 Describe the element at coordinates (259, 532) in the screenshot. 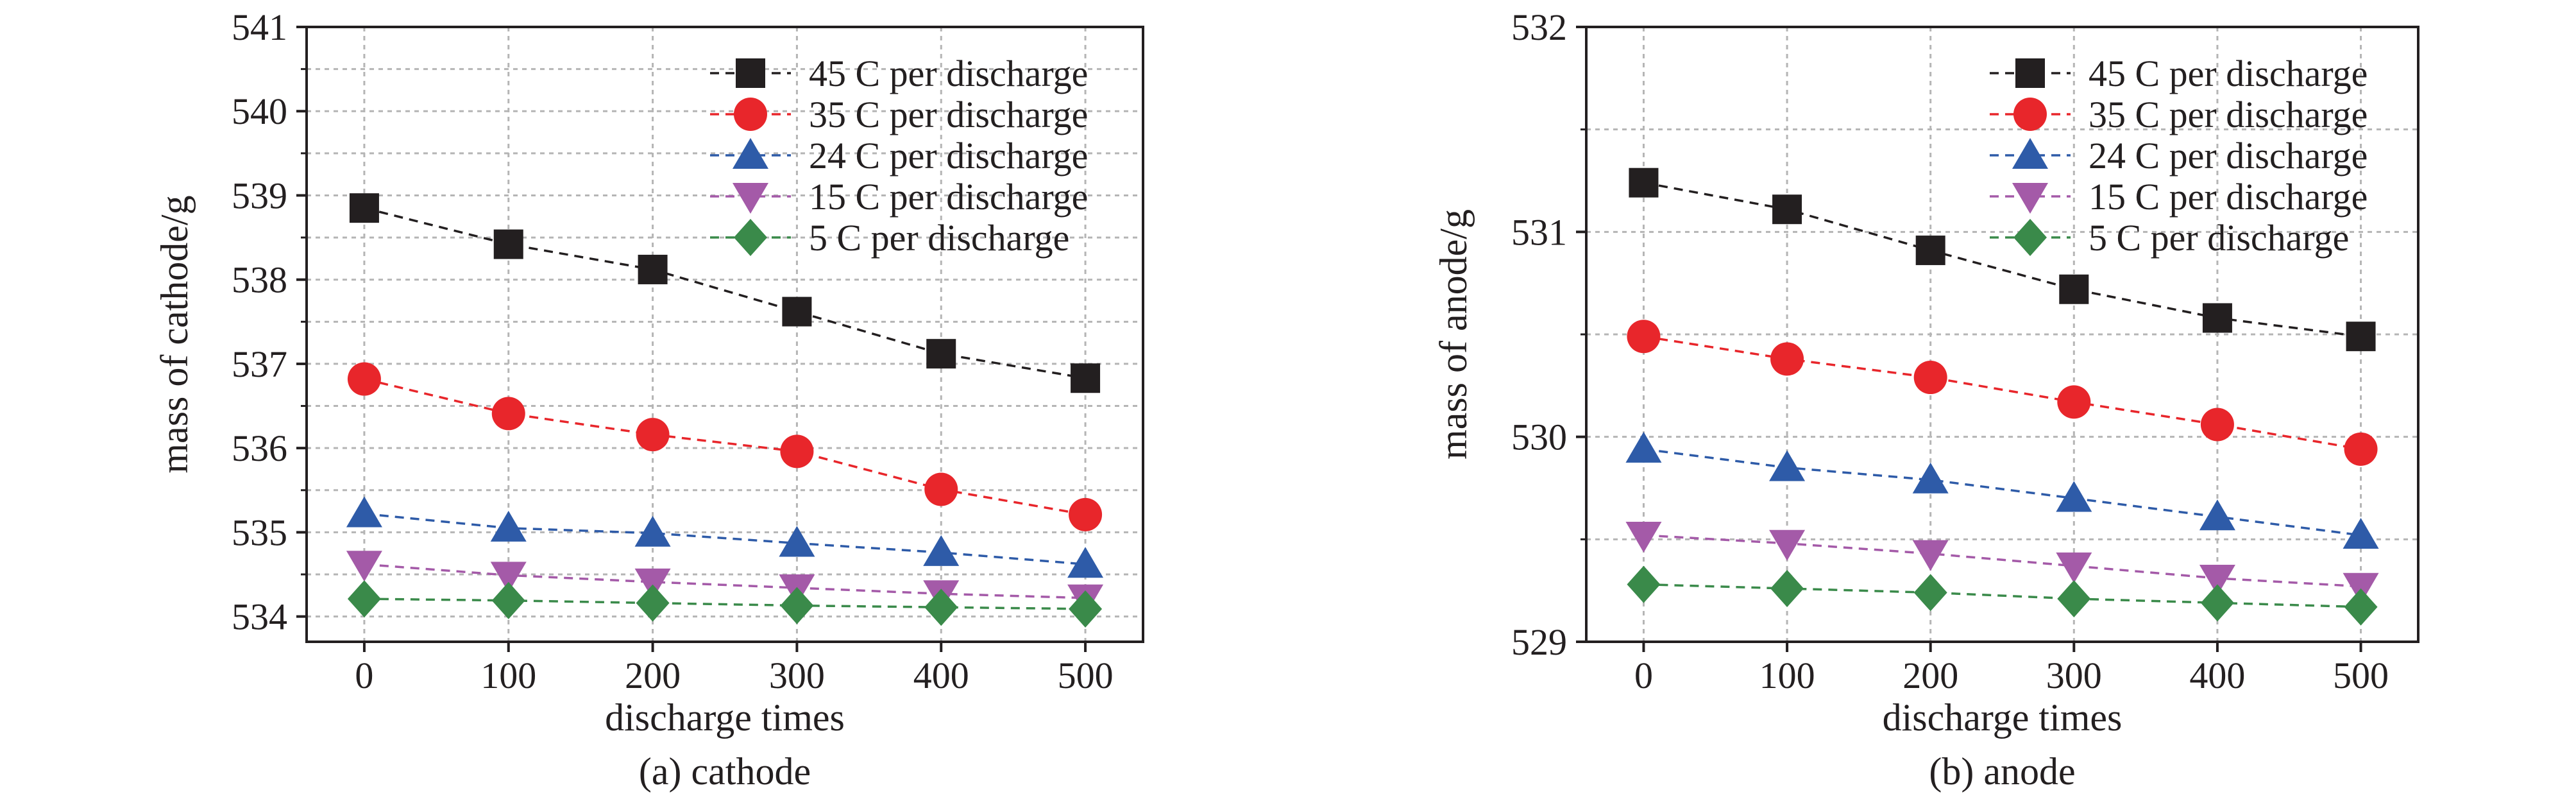

I see `y-tick-label: 535` at that location.